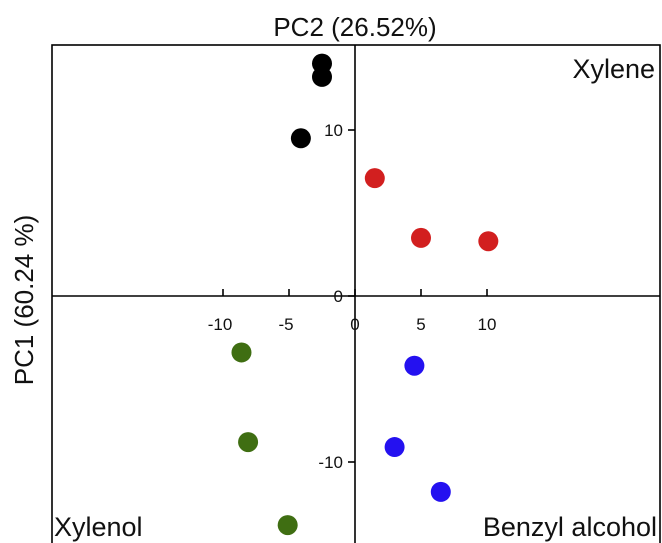 This screenshot has width=662, height=543. What do you see at coordinates (374, 178) in the screenshot?
I see `data-point-s1-p0` at bounding box center [374, 178].